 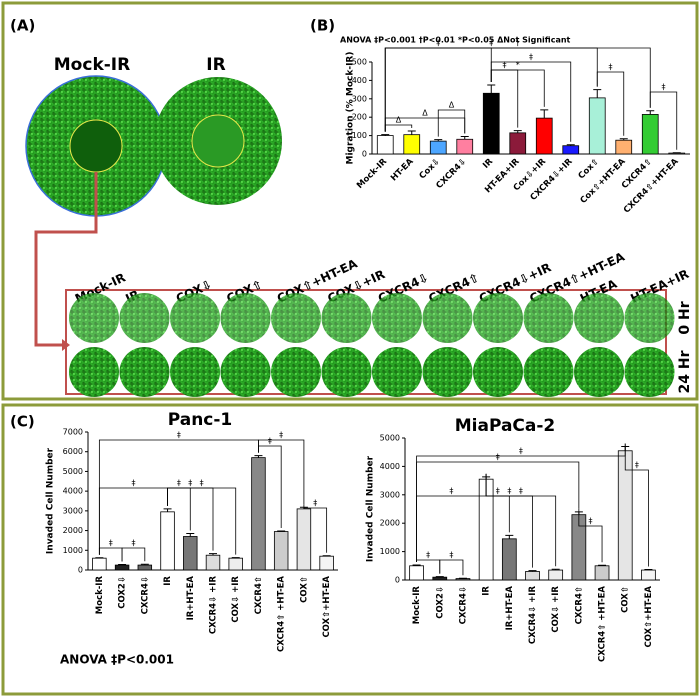 What do you see at coordinates (488, 164) in the screenshot?
I see `x-tick-label: IR` at bounding box center [488, 164].